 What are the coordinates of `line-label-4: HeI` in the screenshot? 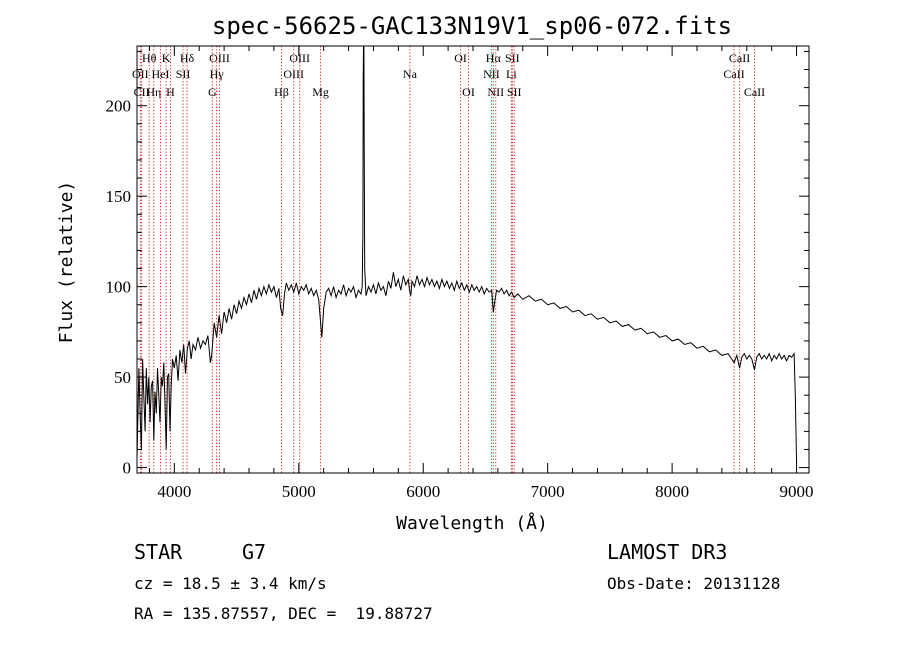 It's located at (161, 74).